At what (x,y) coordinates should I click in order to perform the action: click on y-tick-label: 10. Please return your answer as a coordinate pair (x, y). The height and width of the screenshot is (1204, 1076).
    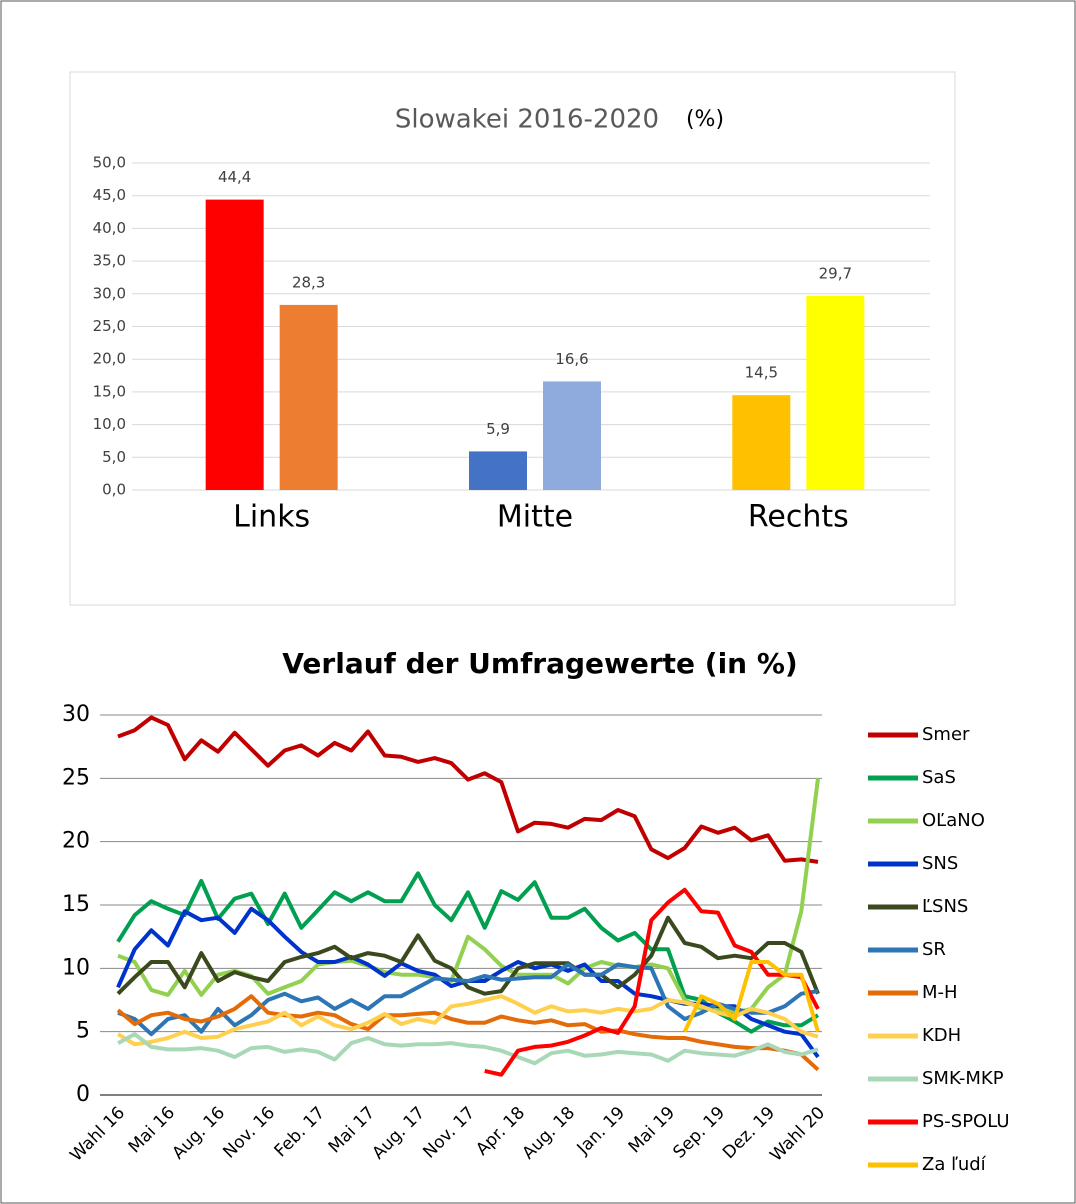
    Looking at the image, I should click on (76, 967).